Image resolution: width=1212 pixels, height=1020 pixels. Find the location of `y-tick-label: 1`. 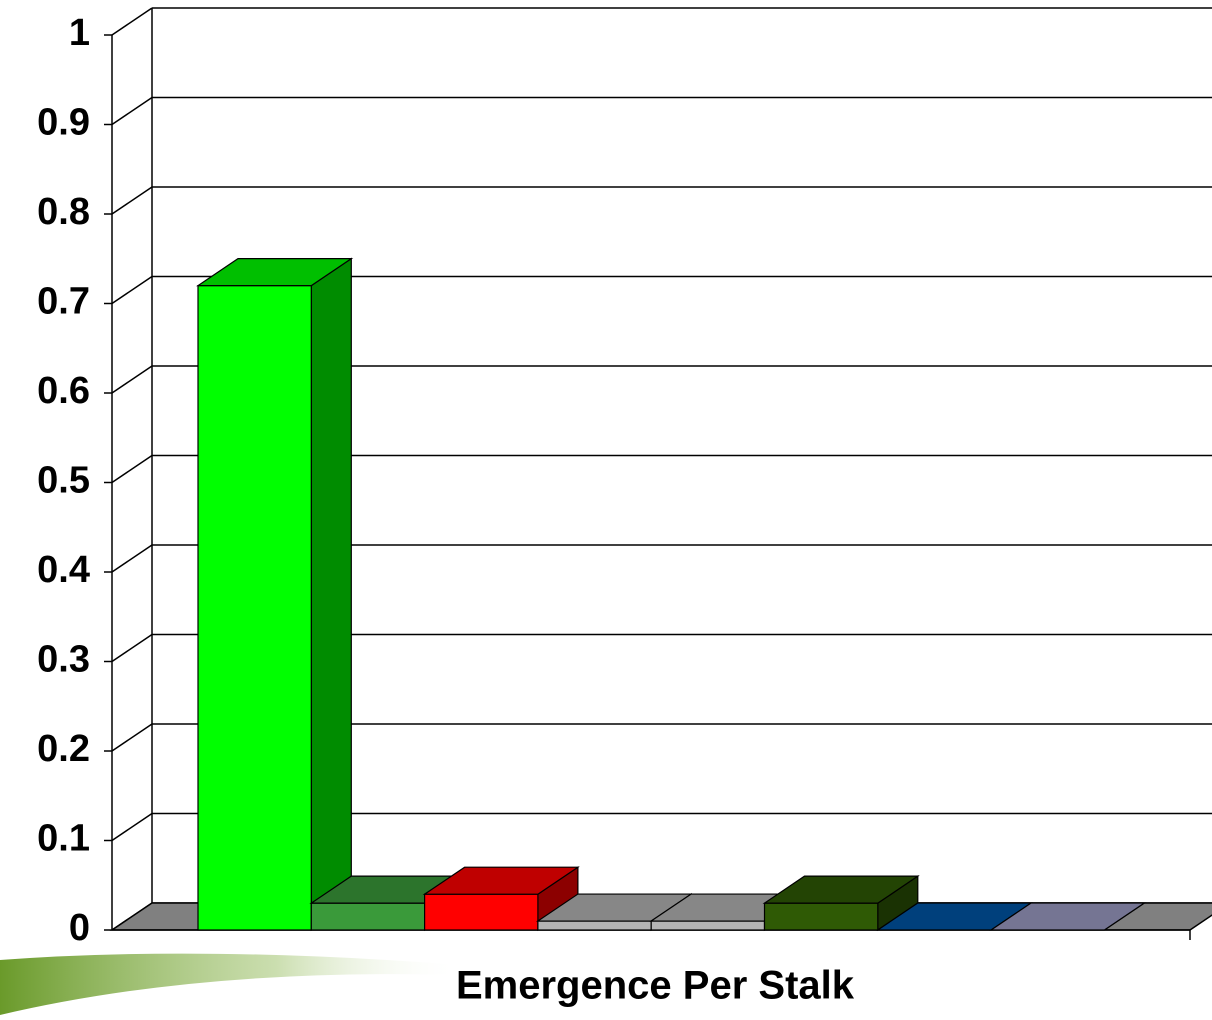

y-tick-label: 1 is located at coordinates (79, 33).